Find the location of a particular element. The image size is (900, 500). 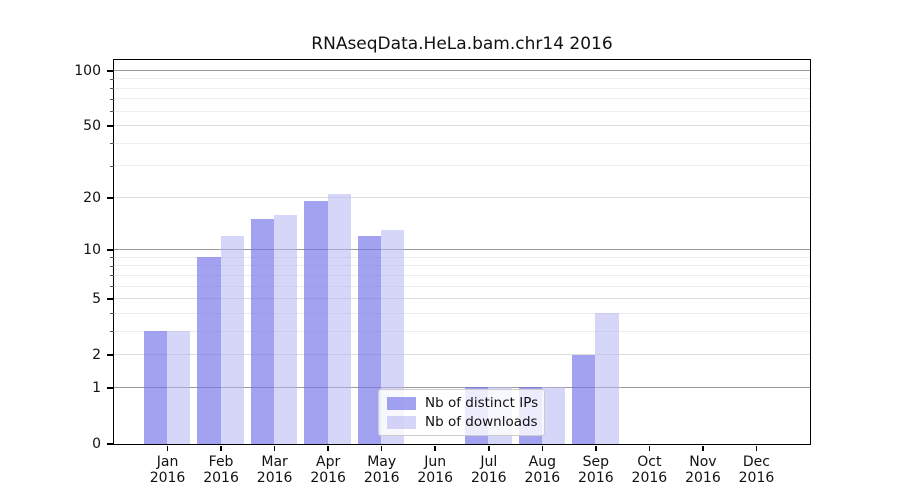

x-axis-tick-label: Aug 2016 is located at coordinates (542, 470).